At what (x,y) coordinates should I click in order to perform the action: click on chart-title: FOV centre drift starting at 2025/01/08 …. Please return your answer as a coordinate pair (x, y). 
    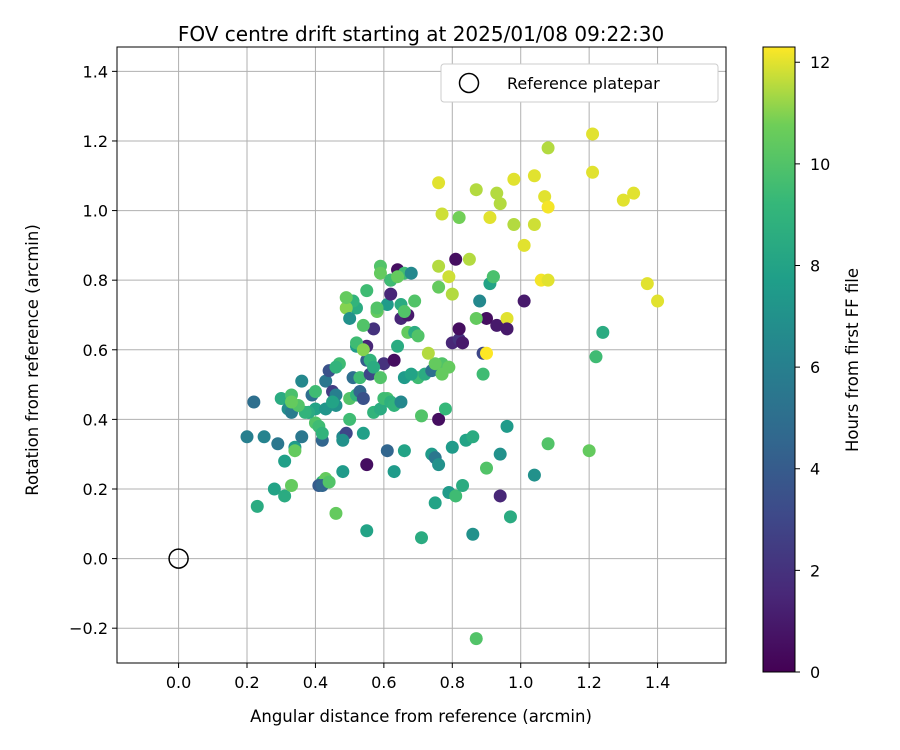
    Looking at the image, I should click on (421, 34).